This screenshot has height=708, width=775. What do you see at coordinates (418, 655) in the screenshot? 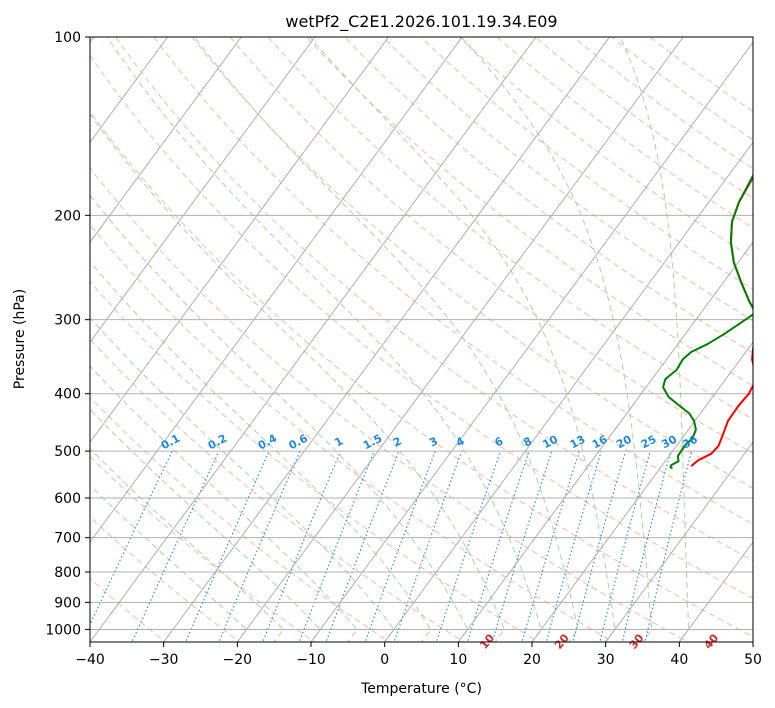
I see `x-axis: −40 −30 −20 −10 0 10 20 30 40 50` at bounding box center [418, 655].